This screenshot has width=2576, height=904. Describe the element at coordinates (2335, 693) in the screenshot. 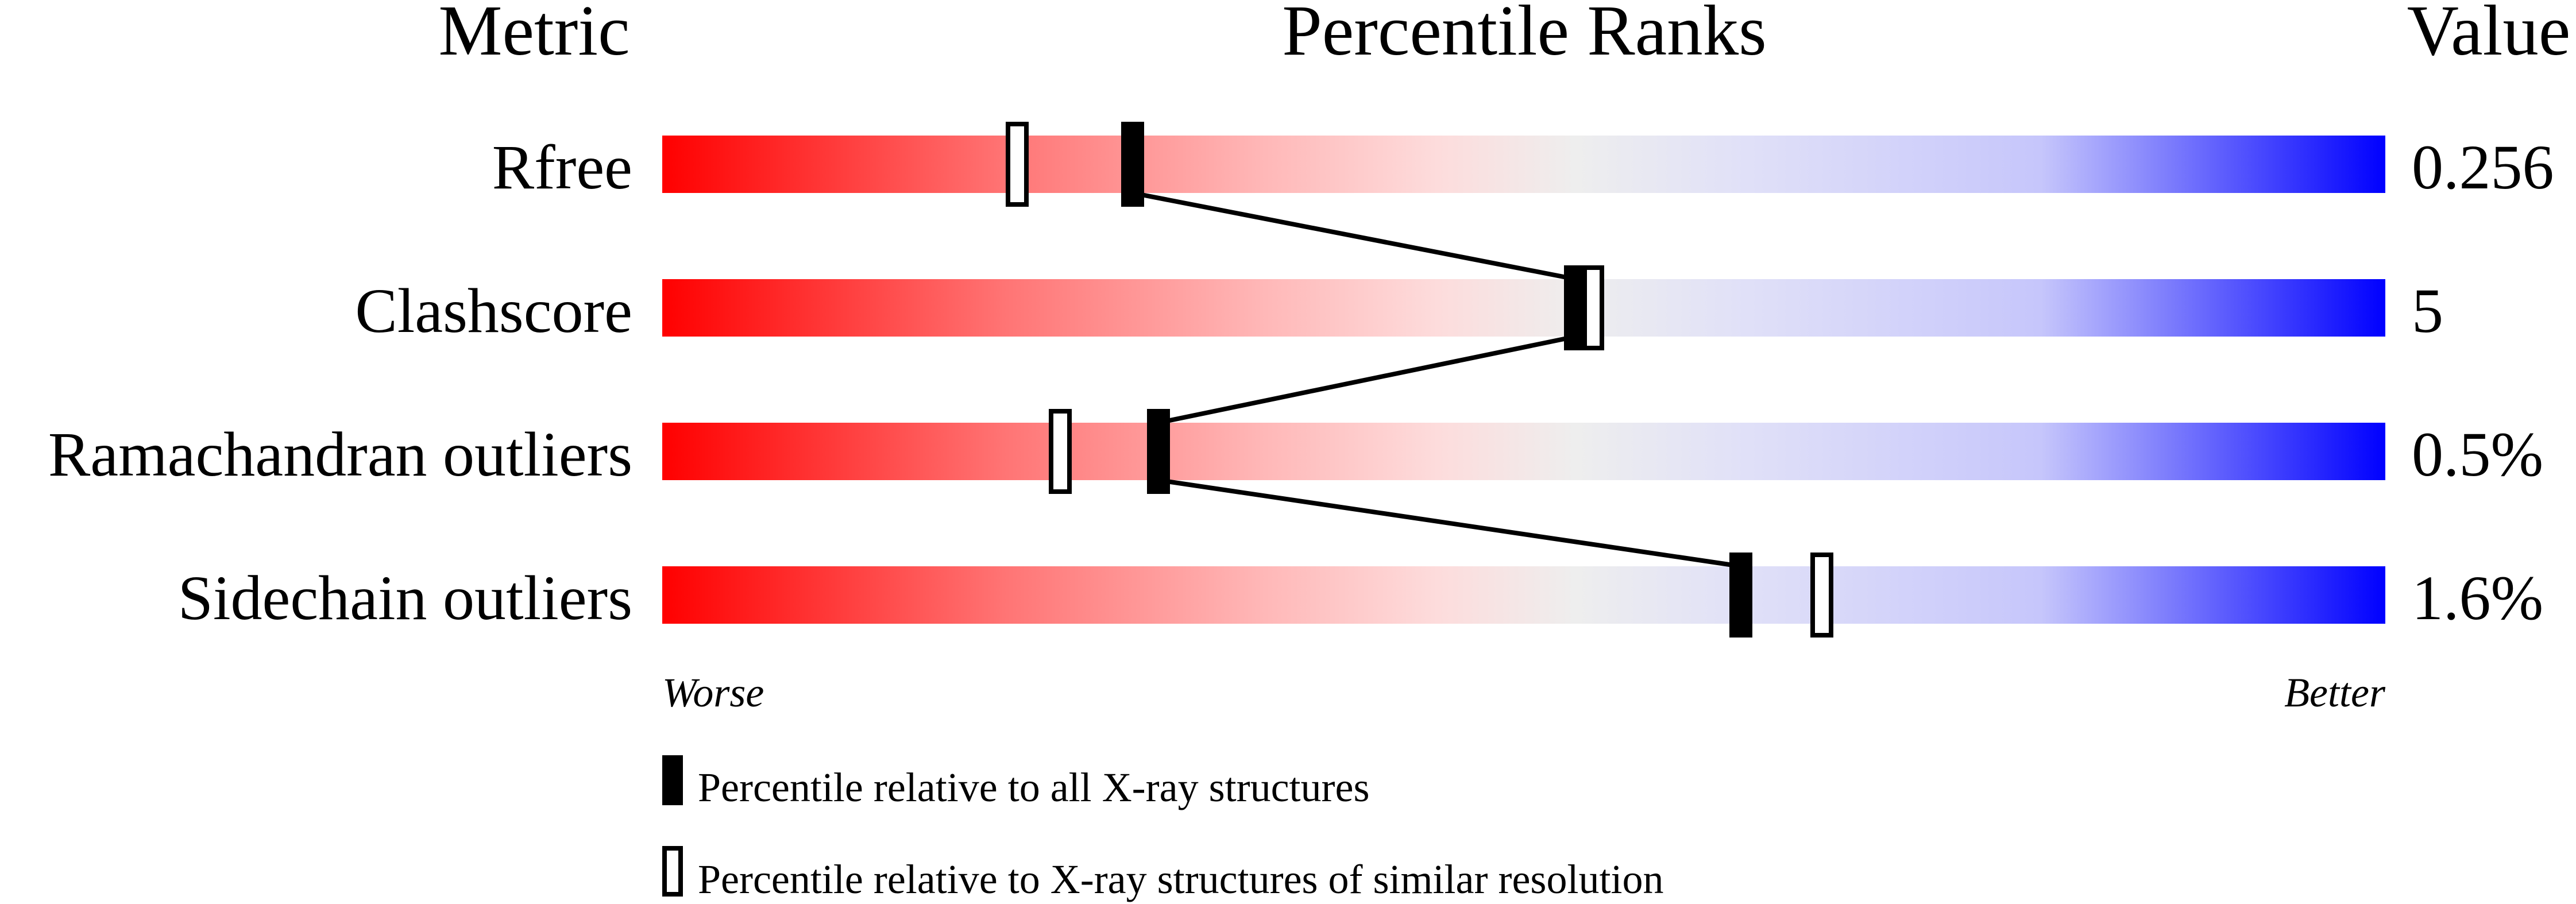

I see `better-label: Better` at that location.